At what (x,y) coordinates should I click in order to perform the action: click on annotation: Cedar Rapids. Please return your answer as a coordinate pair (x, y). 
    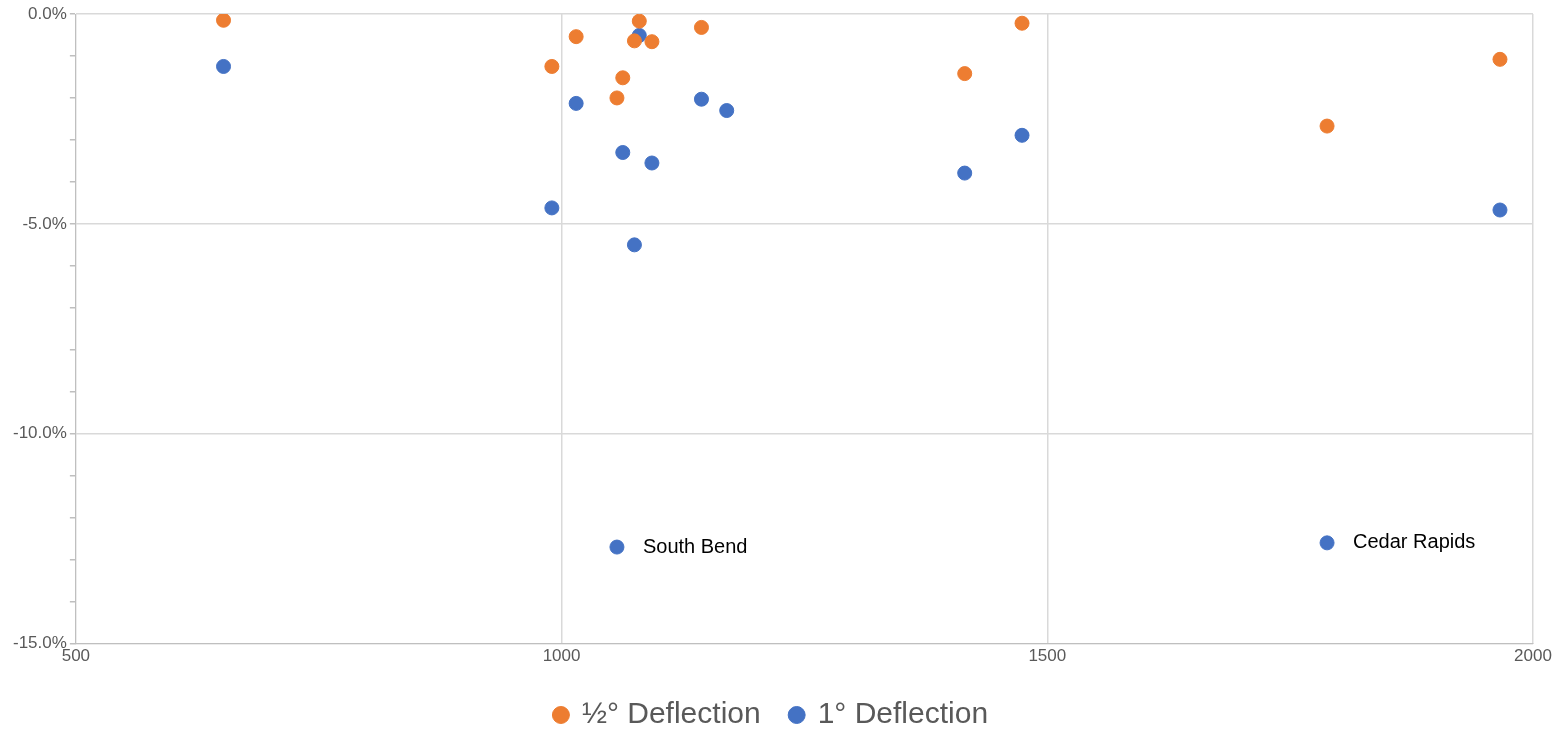
    Looking at the image, I should click on (1414, 541).